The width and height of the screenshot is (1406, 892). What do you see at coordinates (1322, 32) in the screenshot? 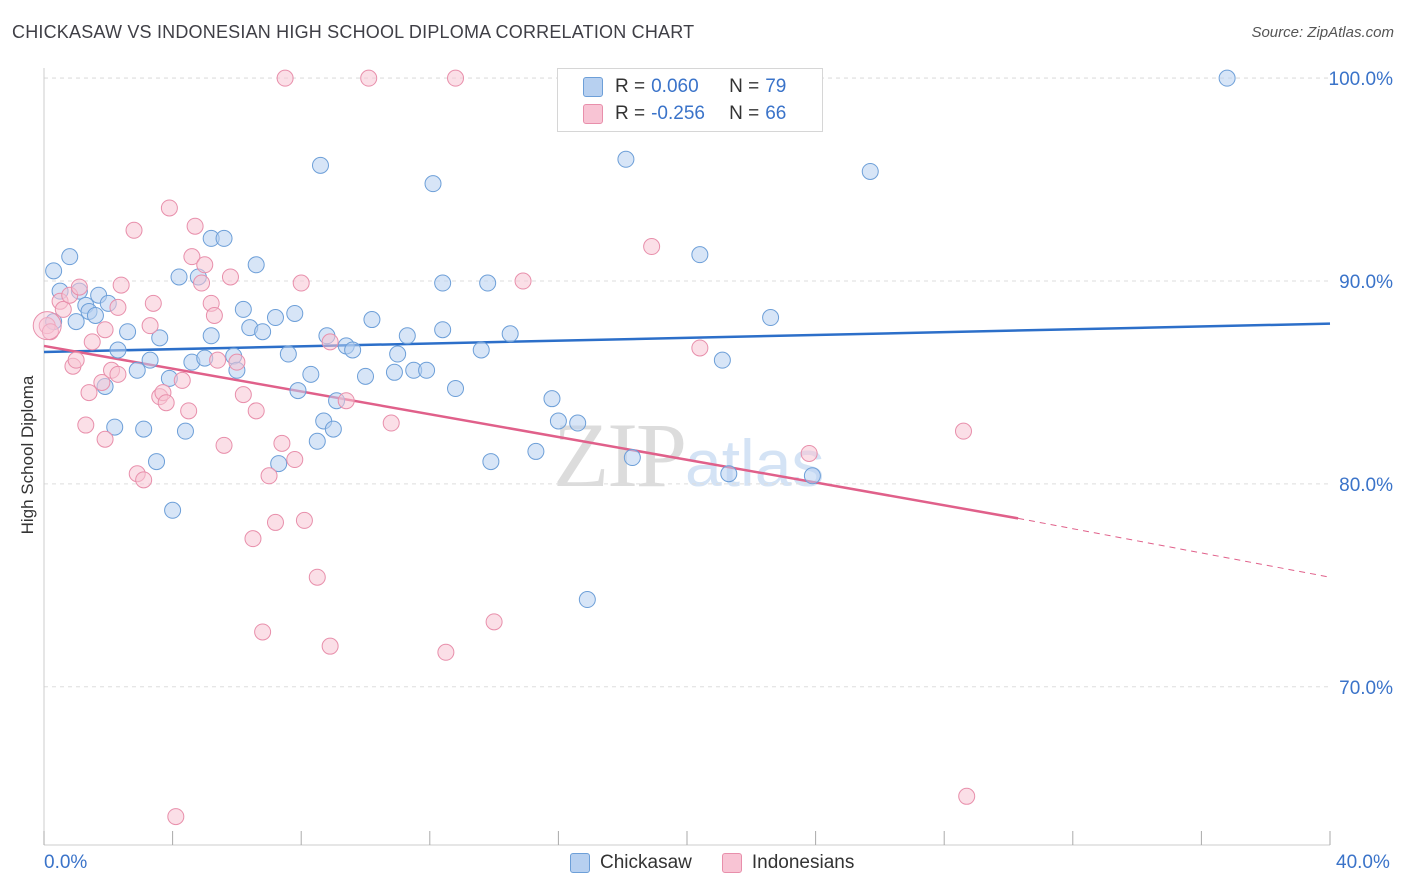
I see `chart-source: Source: ZipAtlas.com` at bounding box center [1322, 32].